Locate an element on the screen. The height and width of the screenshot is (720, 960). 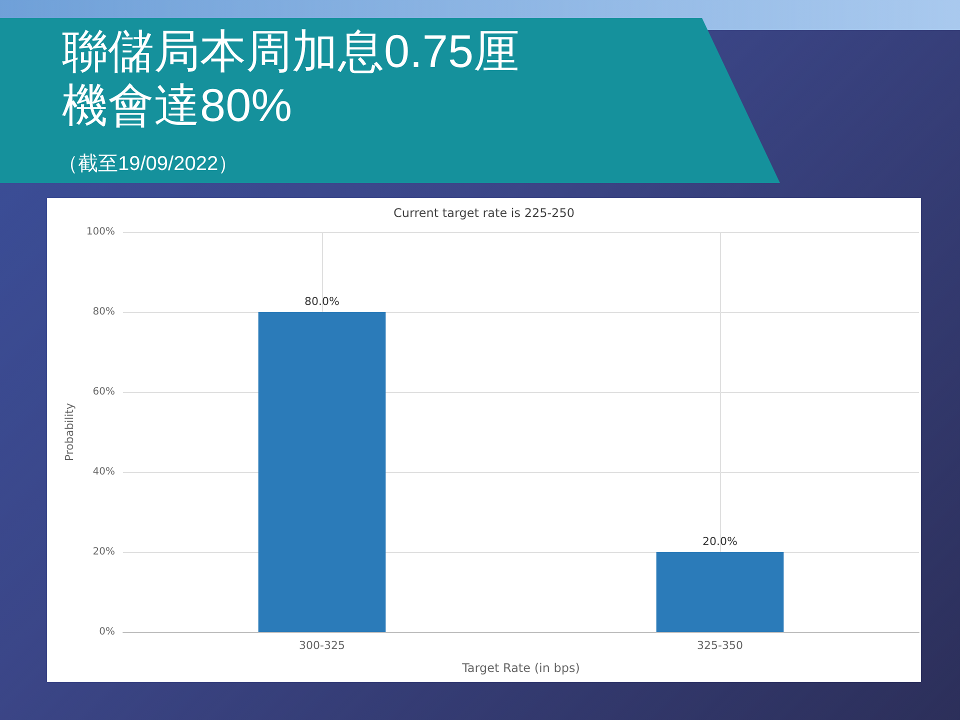
data-label: 20.0% is located at coordinates (720, 541).